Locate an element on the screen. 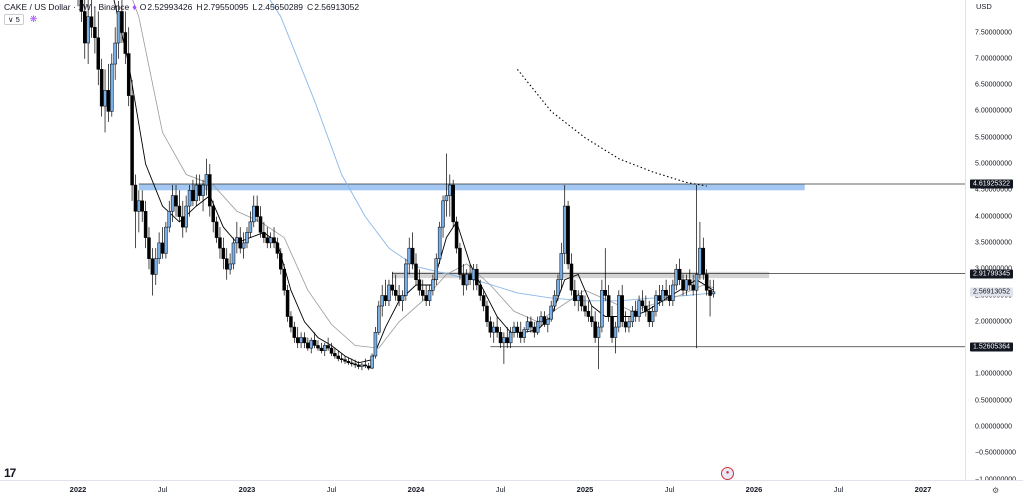  price-tick-label: 2.00000000 is located at coordinates (993, 322).